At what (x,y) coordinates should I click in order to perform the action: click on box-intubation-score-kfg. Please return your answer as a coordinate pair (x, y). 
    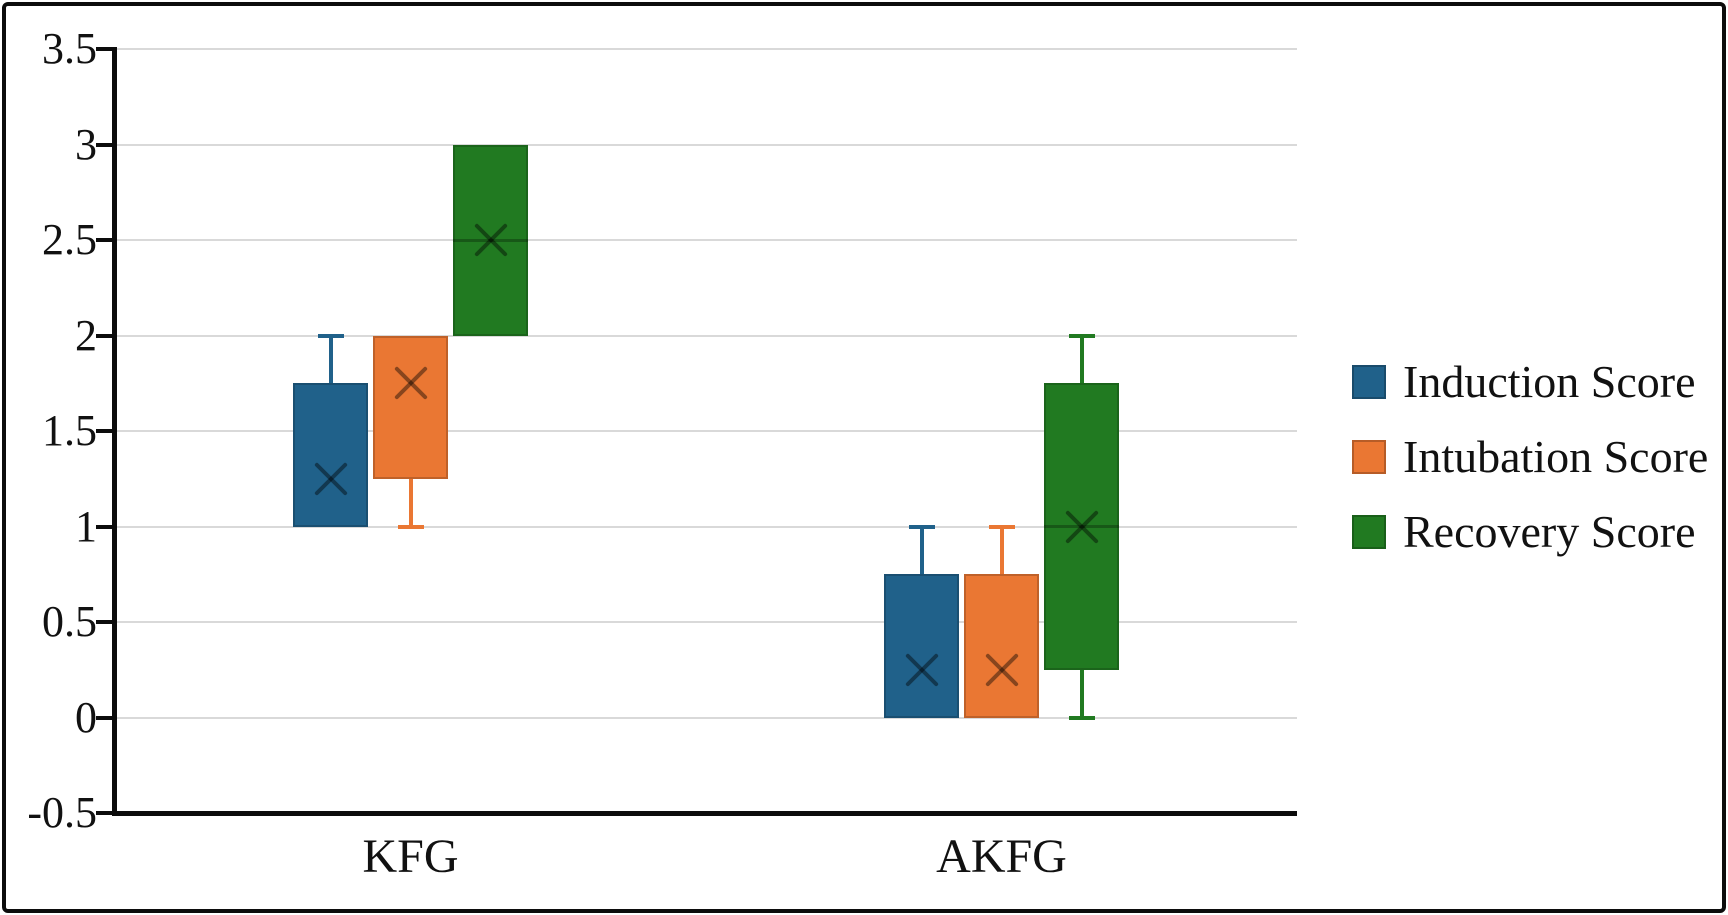
    Looking at the image, I should click on (410, 407).